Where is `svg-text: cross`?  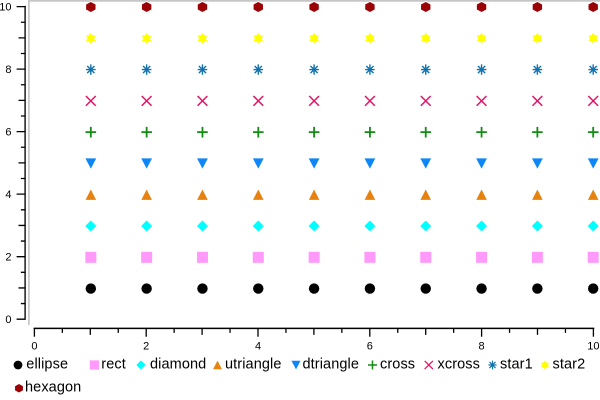 svg-text: cross is located at coordinates (397, 364).